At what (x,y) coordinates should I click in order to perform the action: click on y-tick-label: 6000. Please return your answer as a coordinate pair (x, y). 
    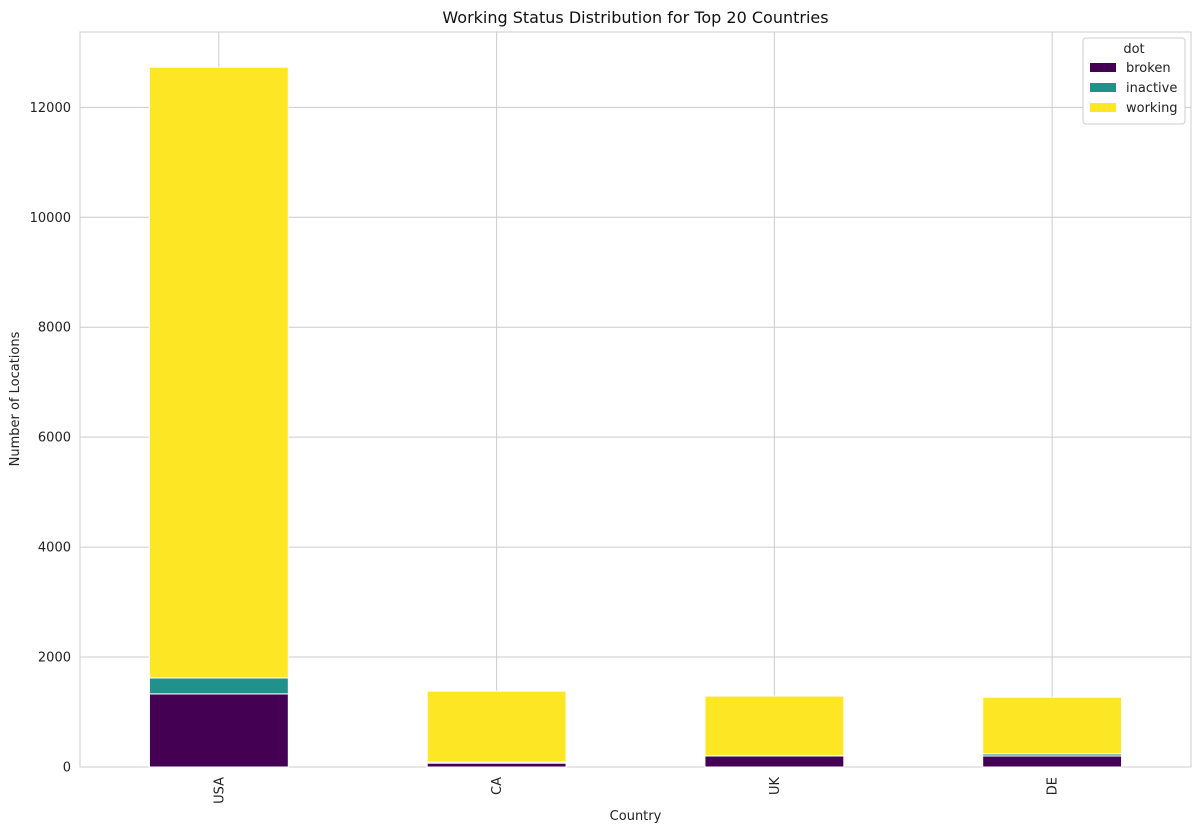
    Looking at the image, I should click on (54, 438).